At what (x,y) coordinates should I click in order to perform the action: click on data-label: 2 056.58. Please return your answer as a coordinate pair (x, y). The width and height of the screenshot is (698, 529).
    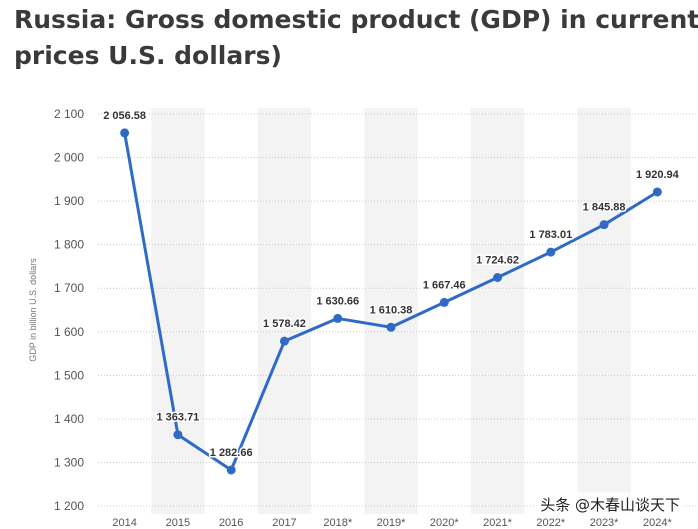
    Looking at the image, I should click on (124, 116).